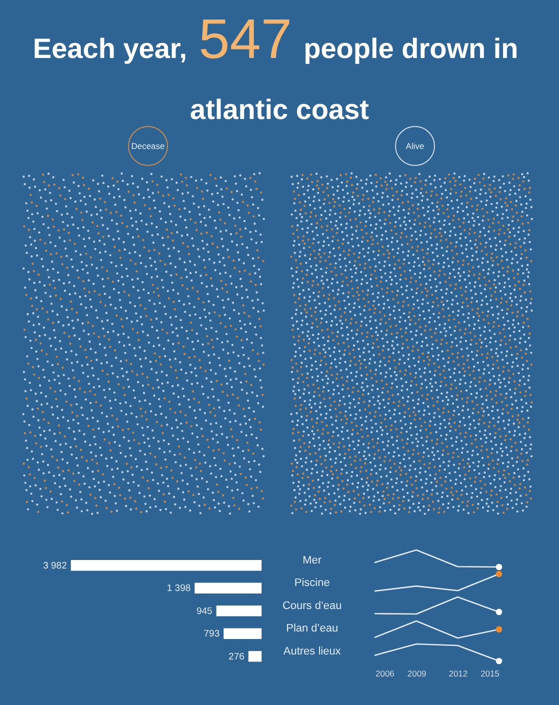 Image resolution: width=559 pixels, height=705 pixels. Describe the element at coordinates (204, 611) in the screenshot. I see `data-label: 945` at that location.